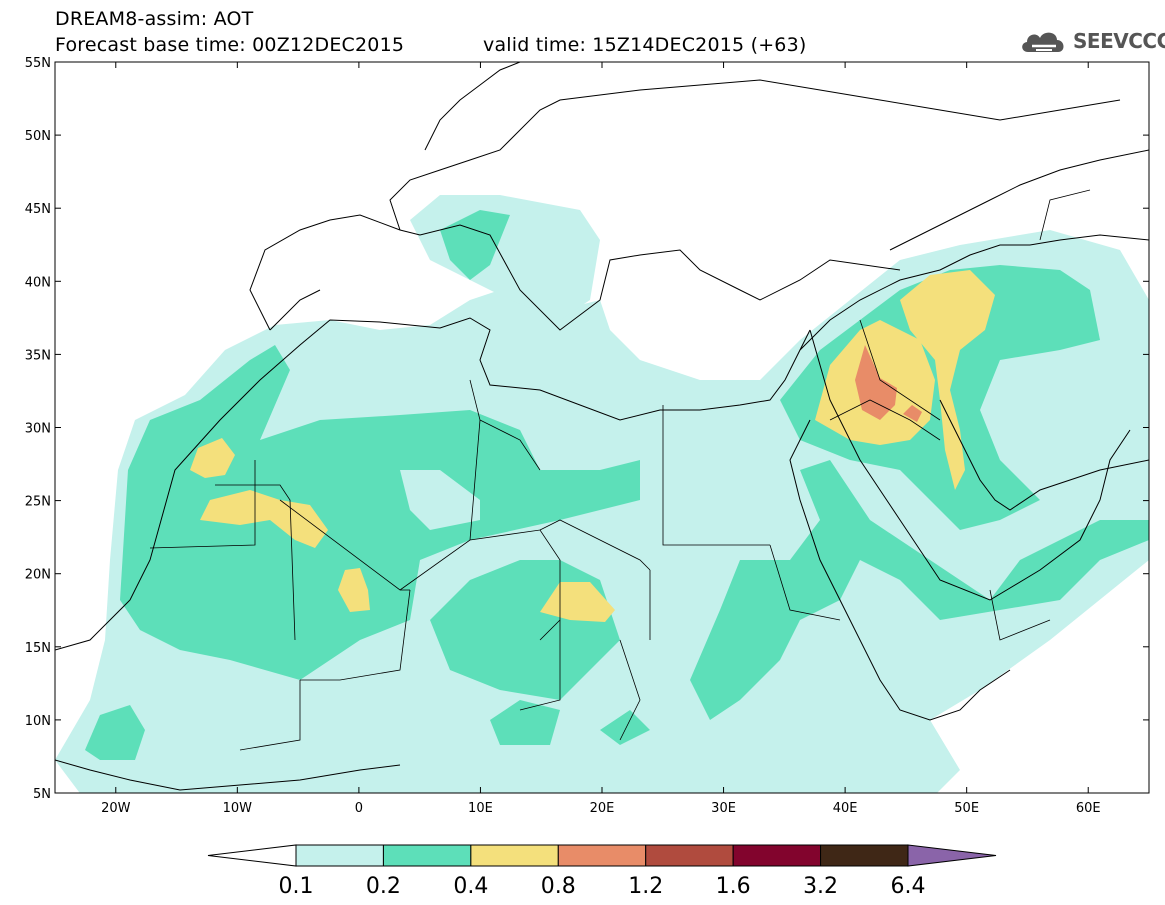  I want to click on valid-time: valid time: 15Z14DEC2015 (+63), so click(645, 45).